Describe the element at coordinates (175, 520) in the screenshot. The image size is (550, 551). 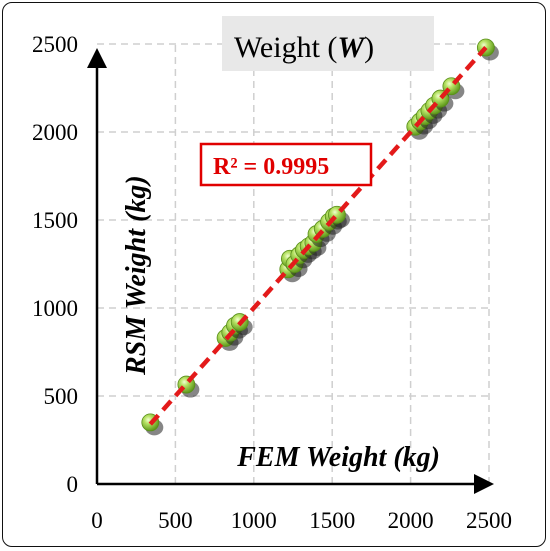
I see `x-tick-label: 500` at that location.